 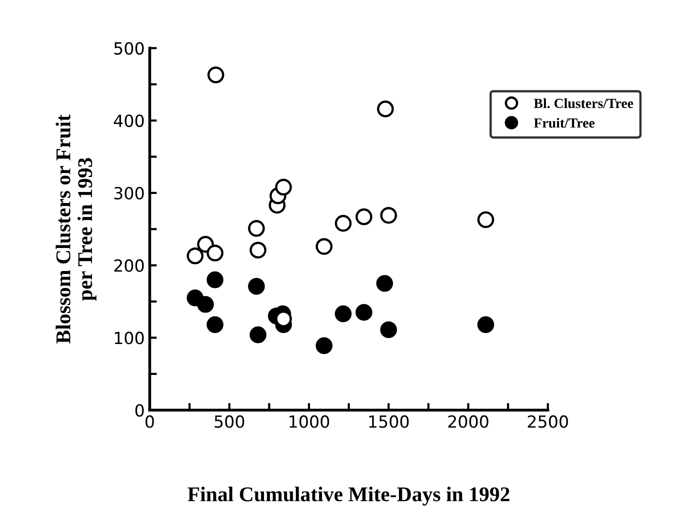 What do you see at coordinates (139, 410) in the screenshot?
I see `y-tick-label: 0` at bounding box center [139, 410].